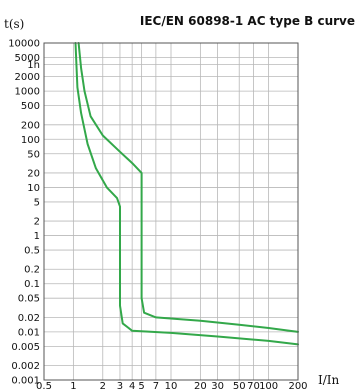 Image resolution: width=359 pixels, height=389 pixels. What do you see at coordinates (24, 44) in the screenshot?
I see `y-tick-label-0: 10000` at bounding box center [24, 44].